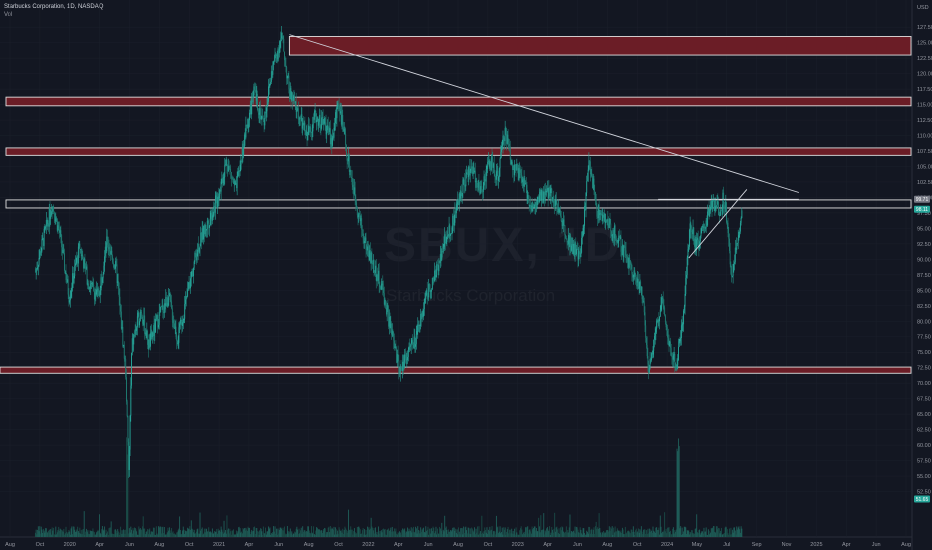  What do you see at coordinates (924, 369) in the screenshot?
I see `y-tick-label: 72.50` at bounding box center [924, 369].